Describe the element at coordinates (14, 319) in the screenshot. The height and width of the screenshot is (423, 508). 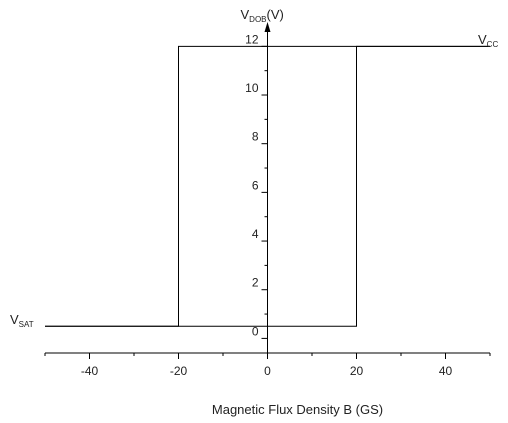
I see `annotation-vsat-main: V` at that location.